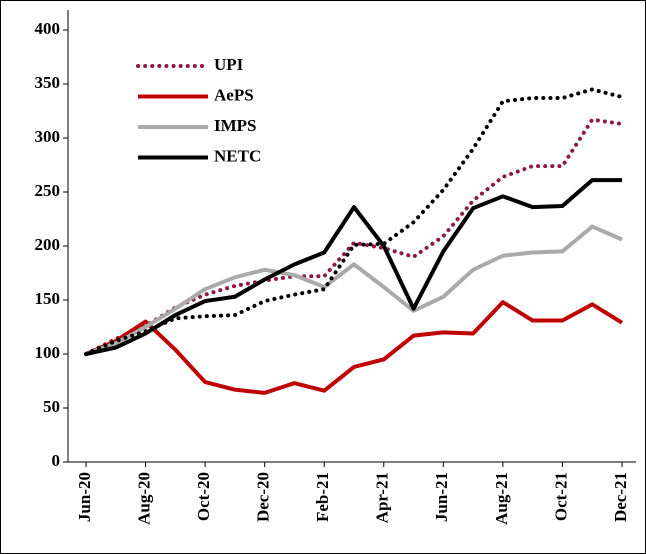 The height and width of the screenshot is (554, 646). Describe the element at coordinates (84, 497) in the screenshot. I see `x-tick-label: Jun-20` at that location.